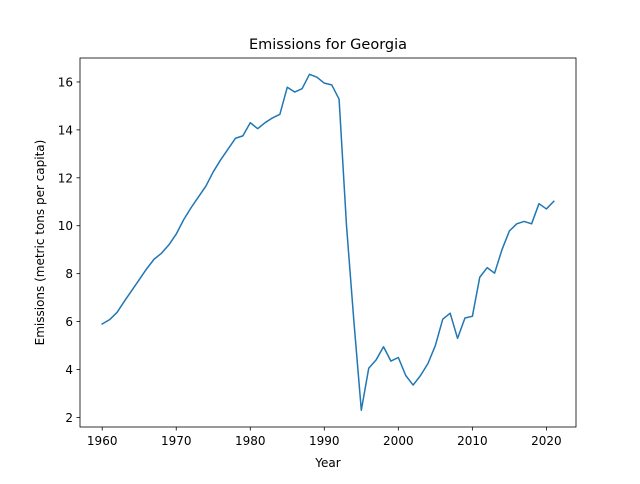  Describe the element at coordinates (398, 441) in the screenshot. I see `x-tick-label: 2000` at that location.